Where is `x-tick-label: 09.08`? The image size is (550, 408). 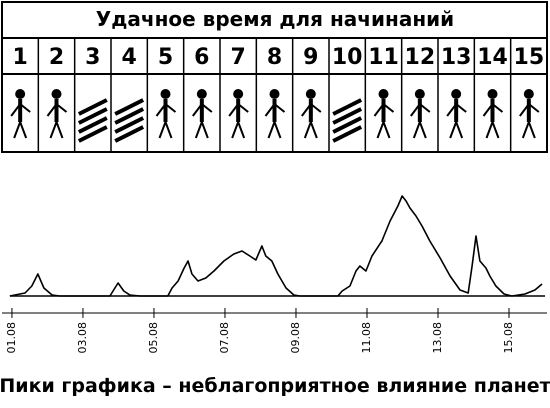
x-tick-label: 09.08 is located at coordinates (295, 338).